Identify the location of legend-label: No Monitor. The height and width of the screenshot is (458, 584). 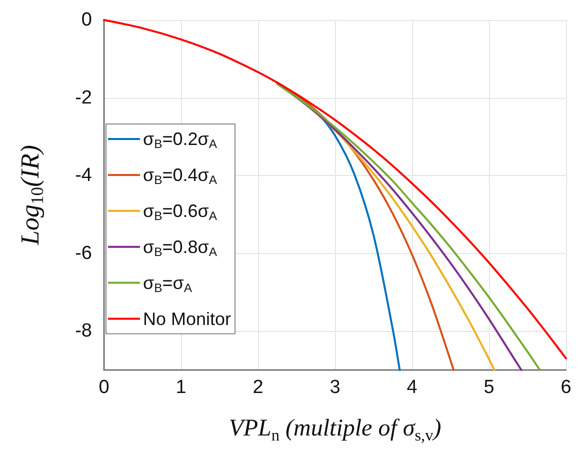
(187, 318).